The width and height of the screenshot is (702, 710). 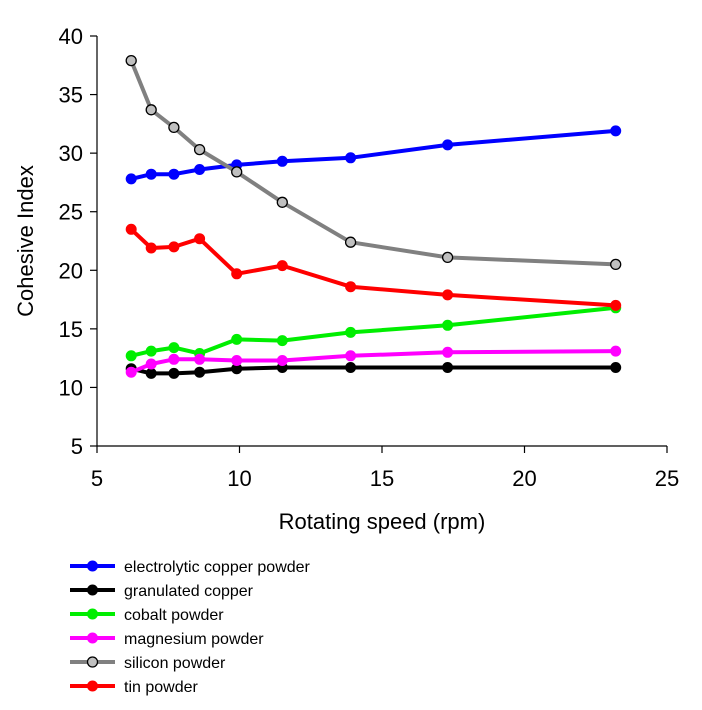 I want to click on x-tick-label: 20, so click(x=524, y=478).